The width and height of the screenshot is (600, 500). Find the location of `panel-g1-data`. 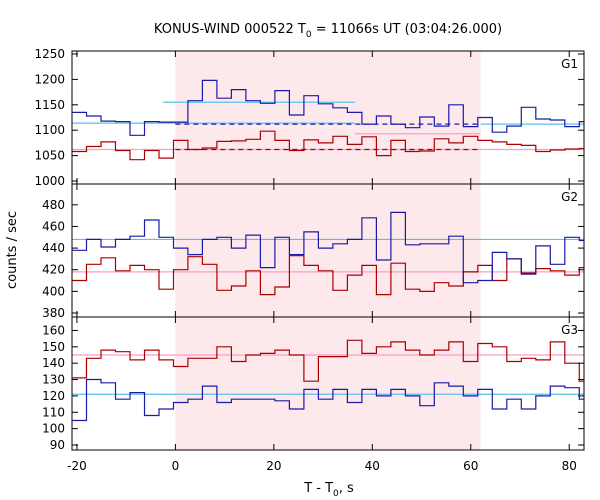

panel-g1-data is located at coordinates (328, 120).